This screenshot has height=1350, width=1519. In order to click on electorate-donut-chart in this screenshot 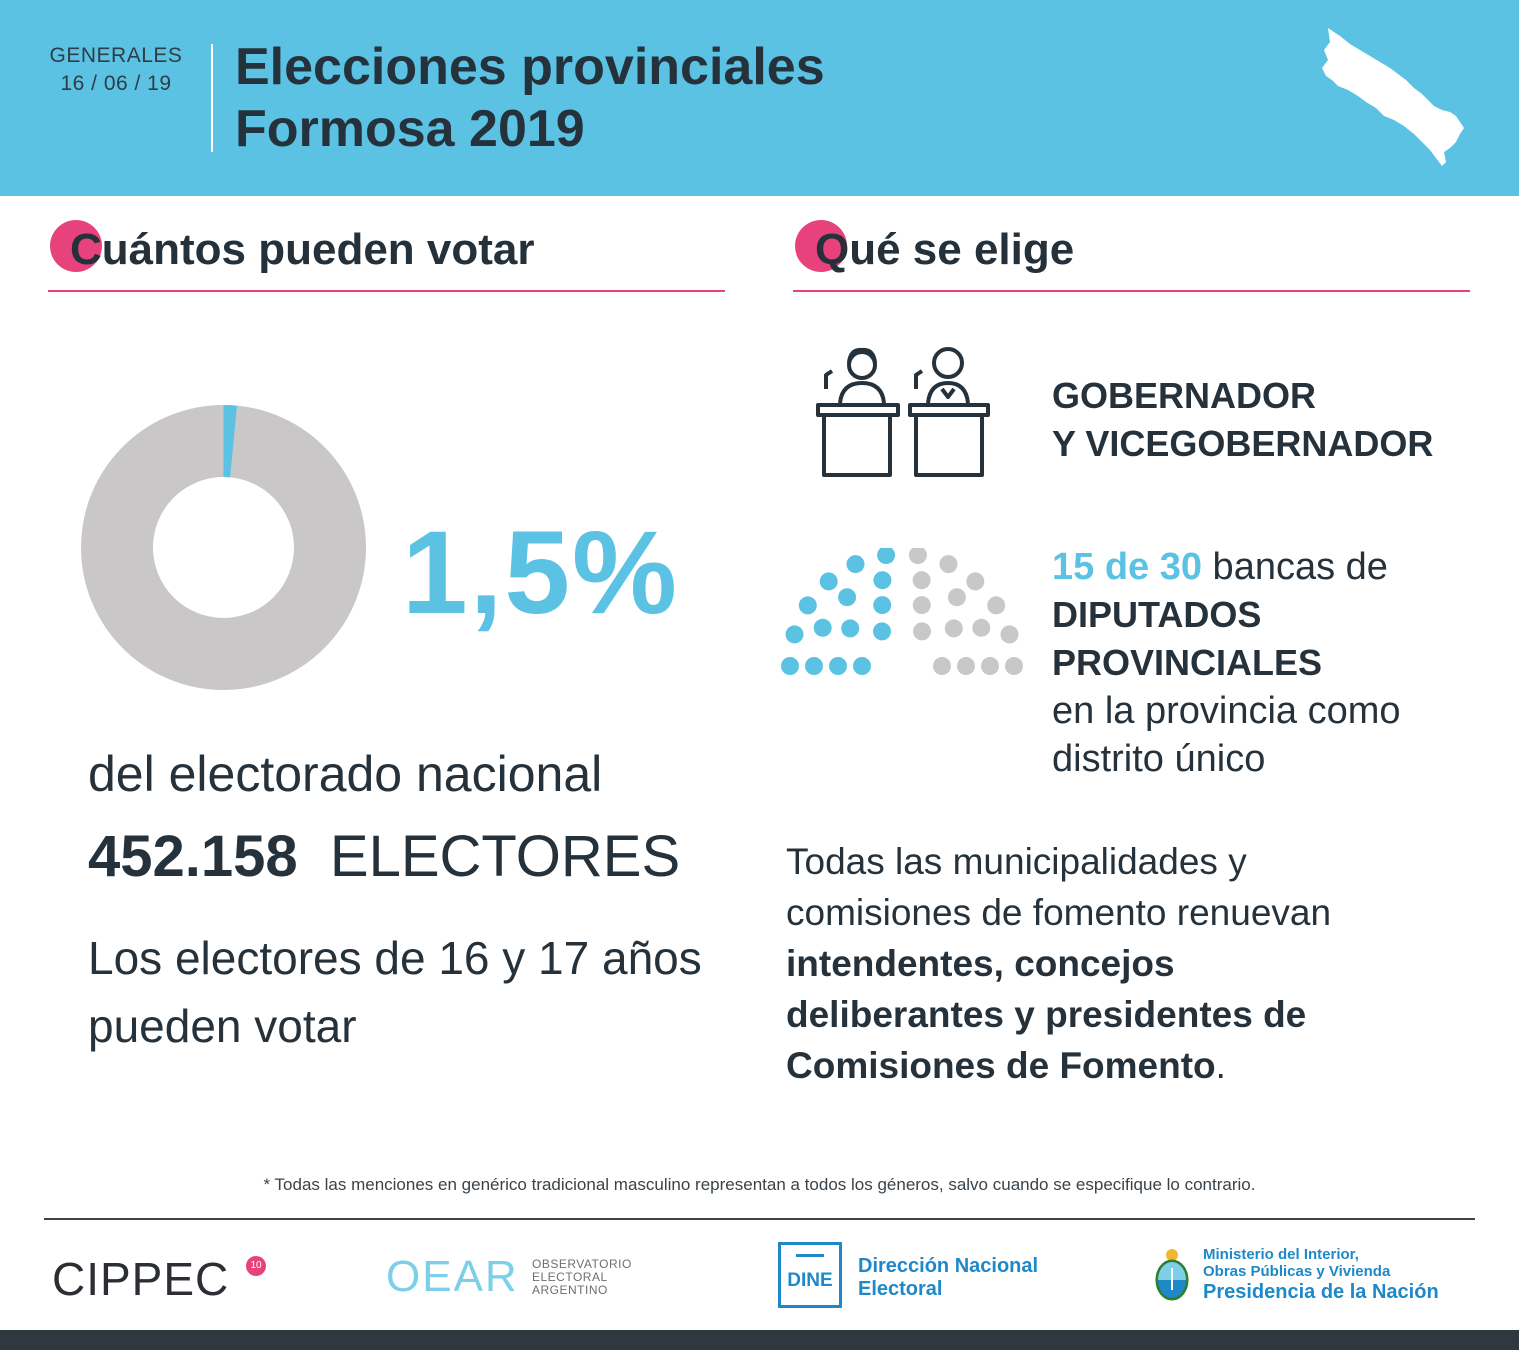, I will do `click(223, 547)`.